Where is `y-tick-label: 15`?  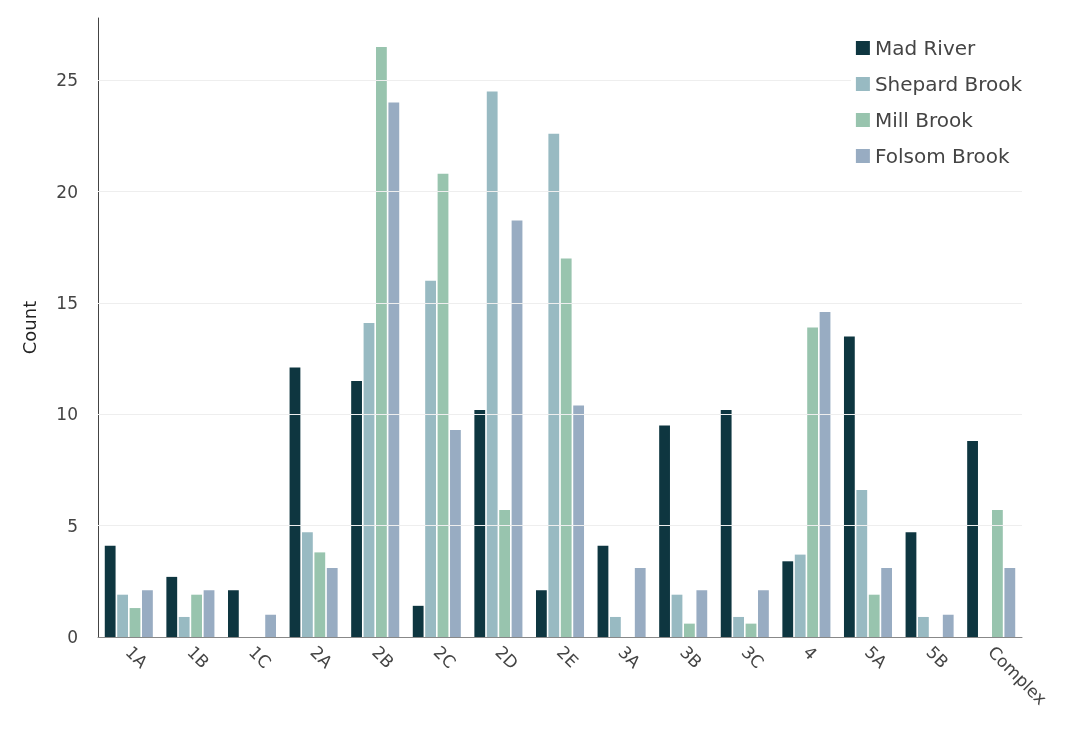
y-tick-label: 15 is located at coordinates (67, 303).